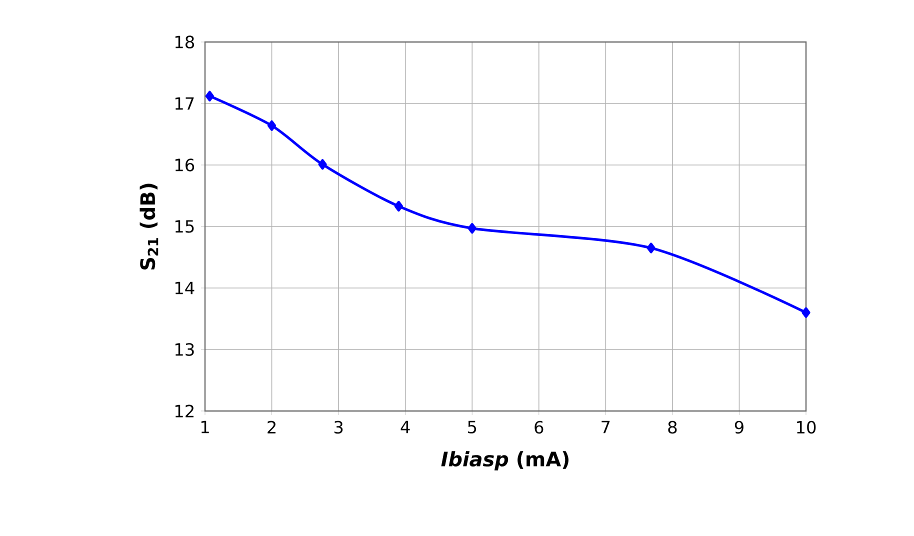 This screenshot has width=914, height=536. What do you see at coordinates (184, 226) in the screenshot?
I see `y-tick-label: 15` at bounding box center [184, 226].